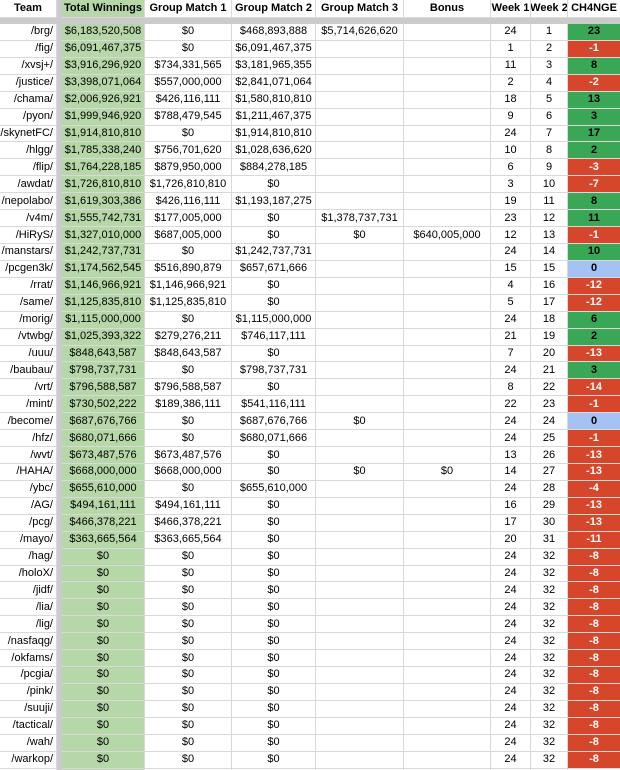 This screenshot has width=620, height=770. I want to click on column-header-group-match-2: Group Match 2, so click(274, 9).